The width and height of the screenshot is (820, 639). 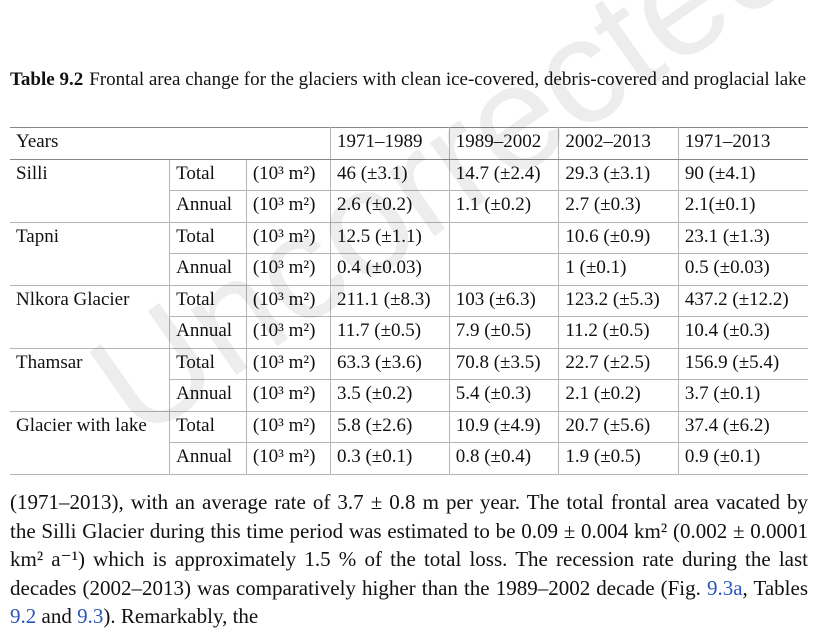 I want to click on value-cell: 14.7 (±2.4), so click(x=504, y=174).